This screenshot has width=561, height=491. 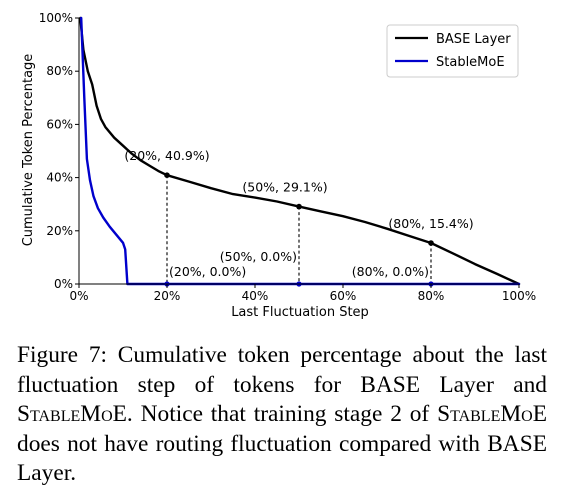 What do you see at coordinates (390, 271) in the screenshot?
I see `annotation-zero-label: (80%, 0.0%)` at bounding box center [390, 271].